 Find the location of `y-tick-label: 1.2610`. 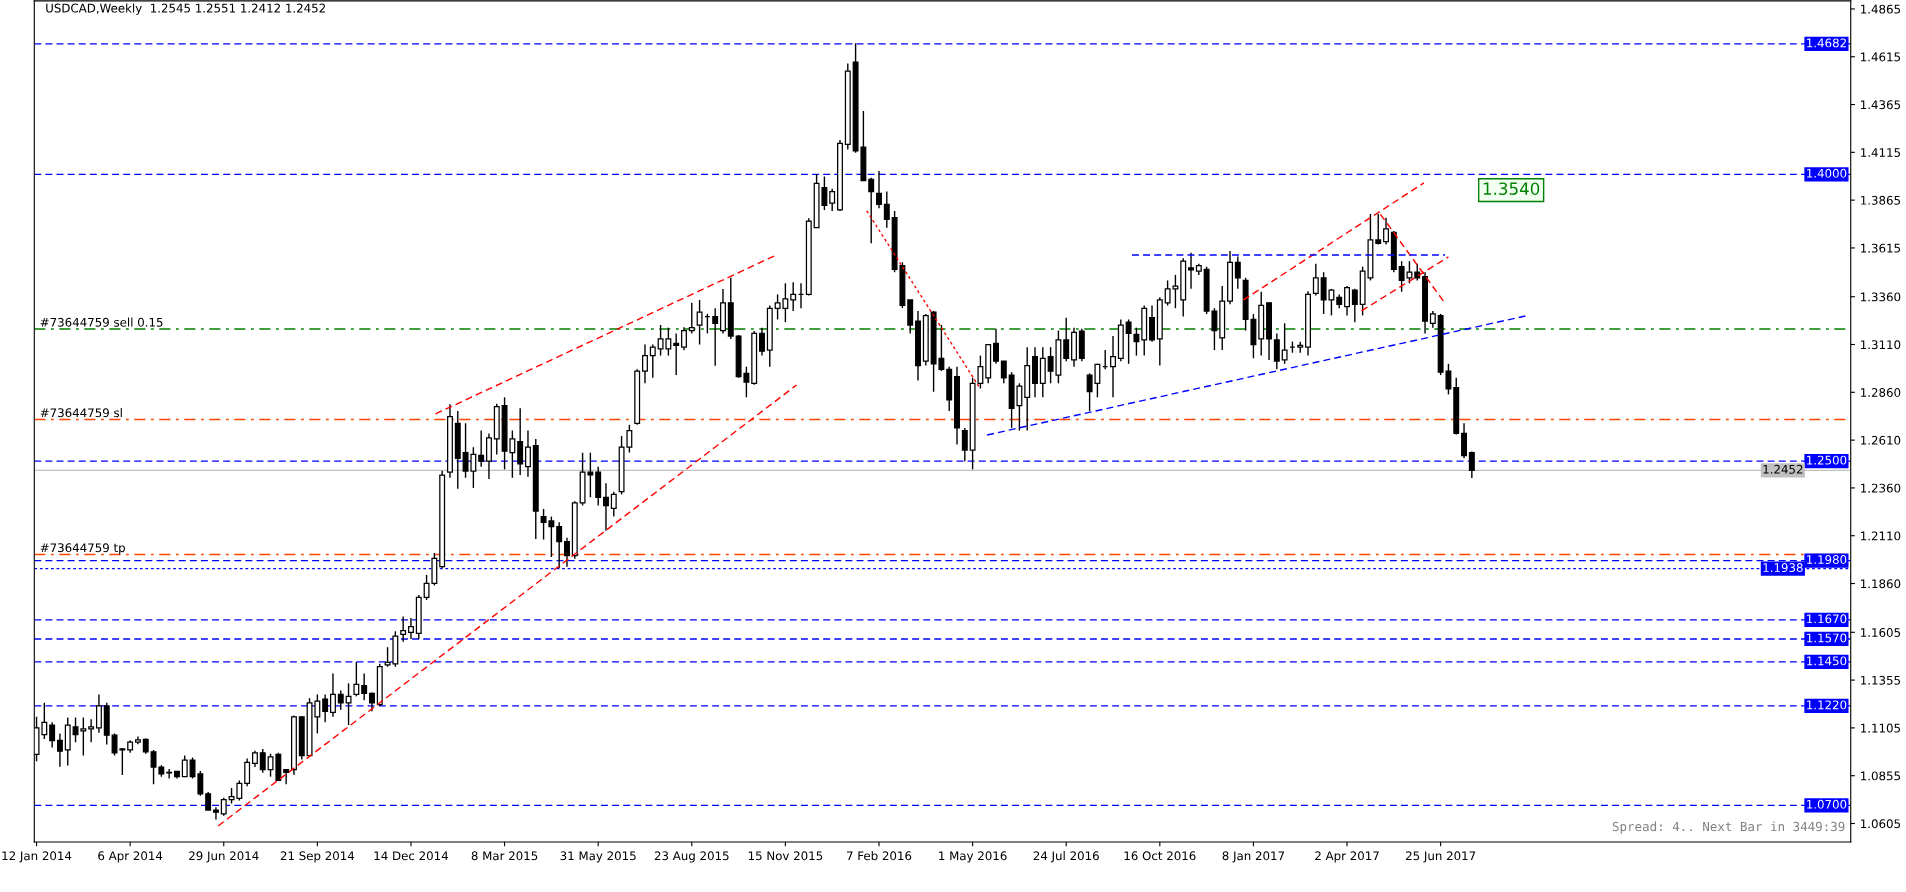

y-tick-label: 1.2610 is located at coordinates (1881, 440).